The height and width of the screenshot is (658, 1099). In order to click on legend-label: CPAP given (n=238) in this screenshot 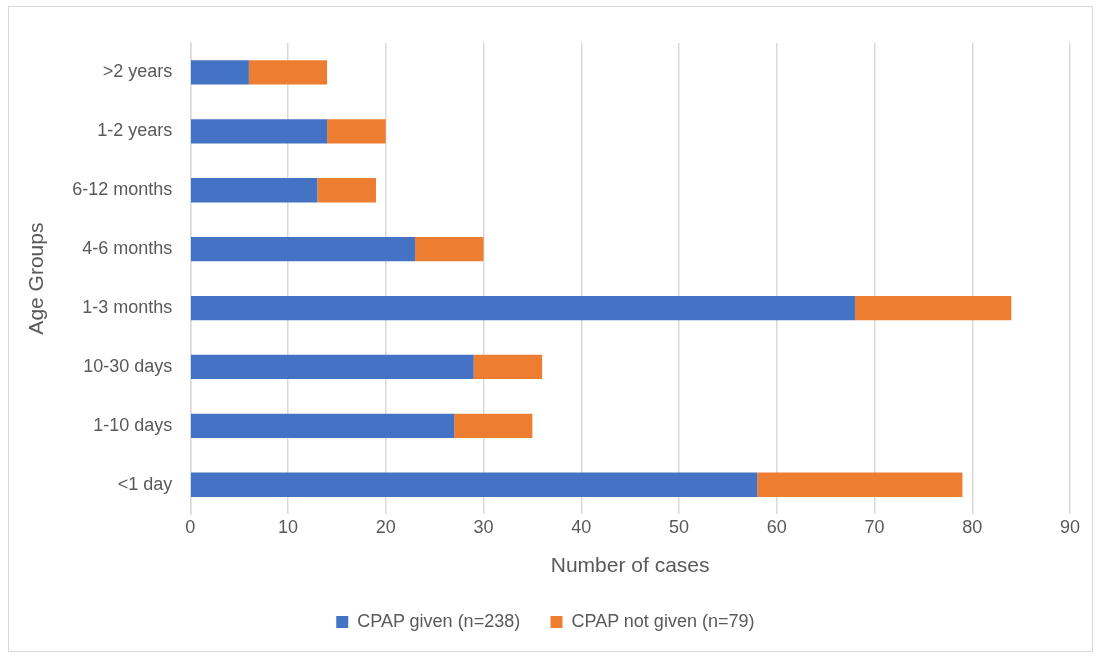, I will do `click(439, 620)`.